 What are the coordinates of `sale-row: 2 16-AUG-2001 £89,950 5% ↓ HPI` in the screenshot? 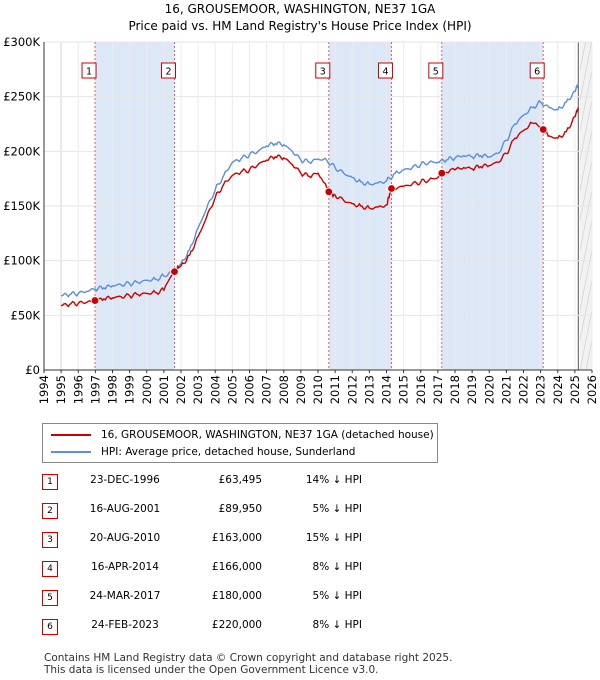 It's located at (252, 510).